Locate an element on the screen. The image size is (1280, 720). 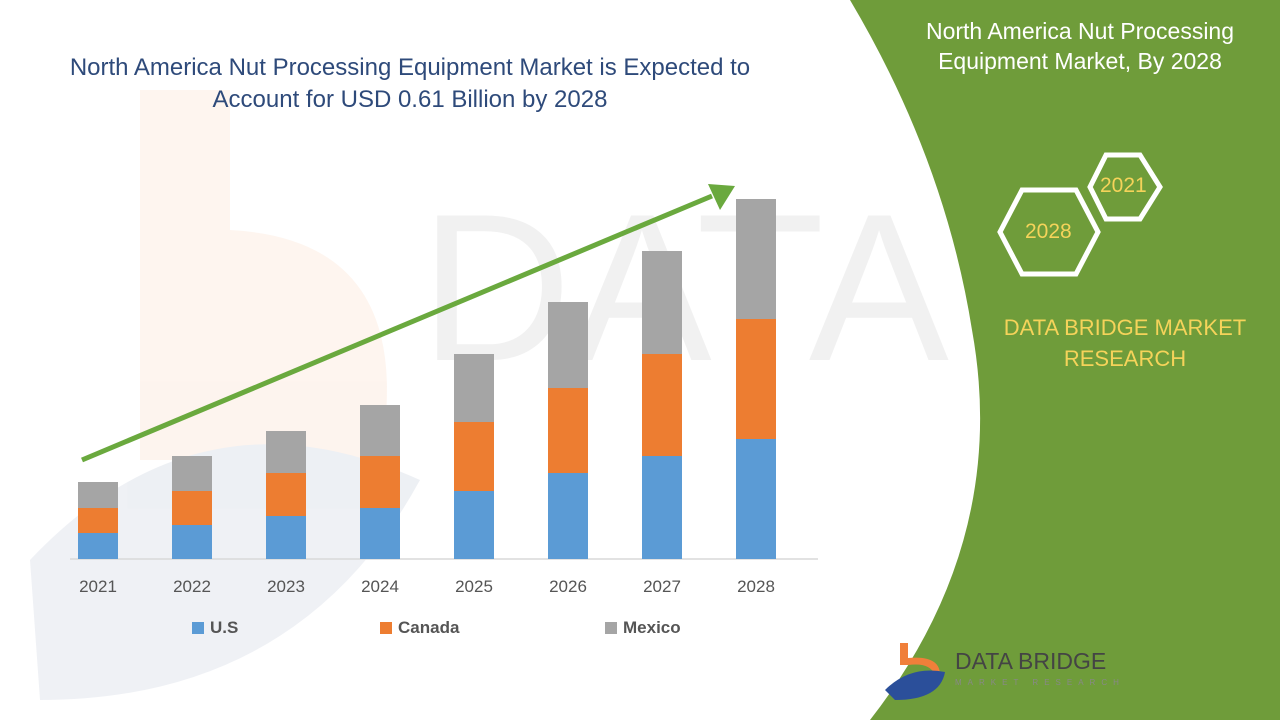
x-tick-label: 2024 is located at coordinates (380, 586).